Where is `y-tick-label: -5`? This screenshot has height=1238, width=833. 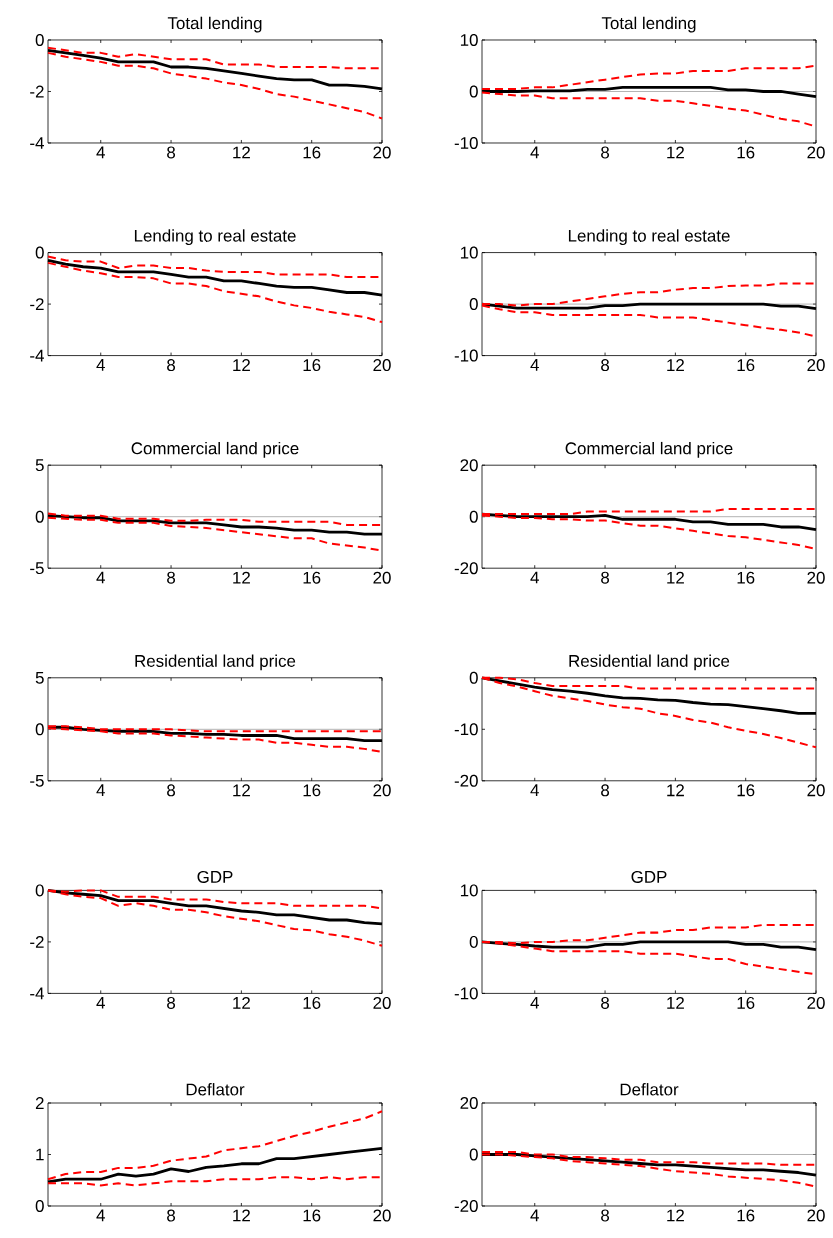 y-tick-label: -5 is located at coordinates (37, 780).